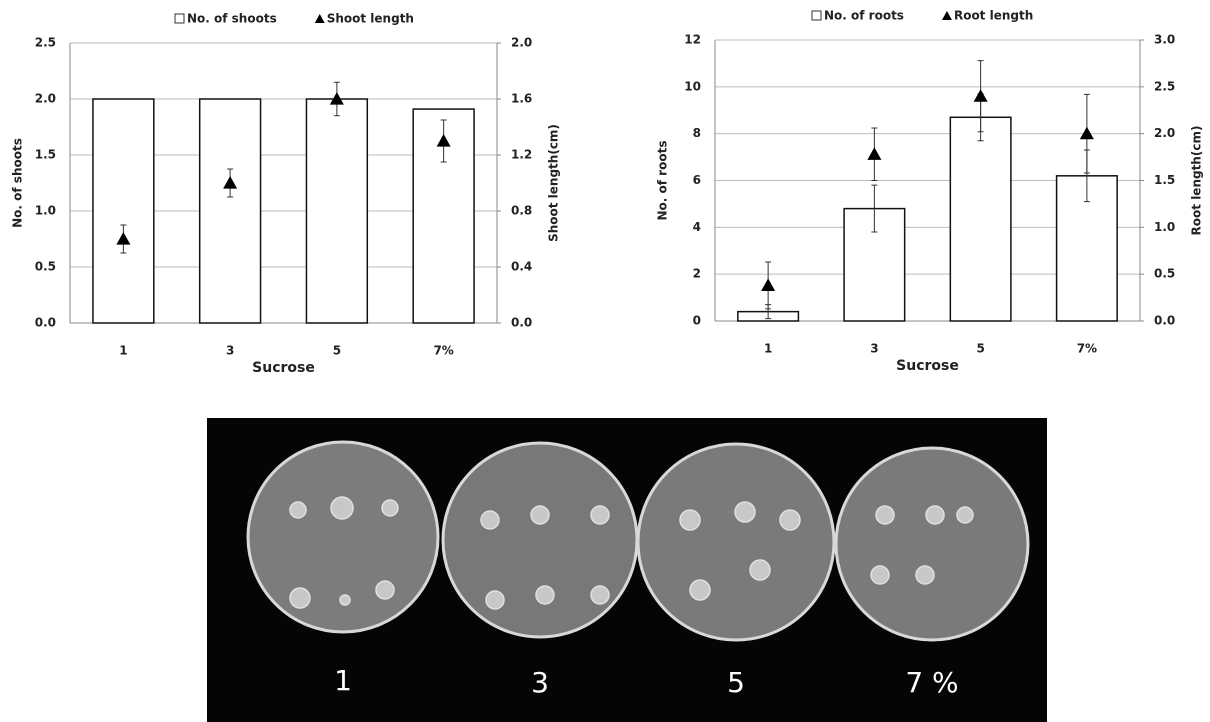 Image resolution: width=1210 pixels, height=722 pixels. Describe the element at coordinates (554, 183) in the screenshot. I see `y2-axis-title: Shoot length(cm)` at that location.